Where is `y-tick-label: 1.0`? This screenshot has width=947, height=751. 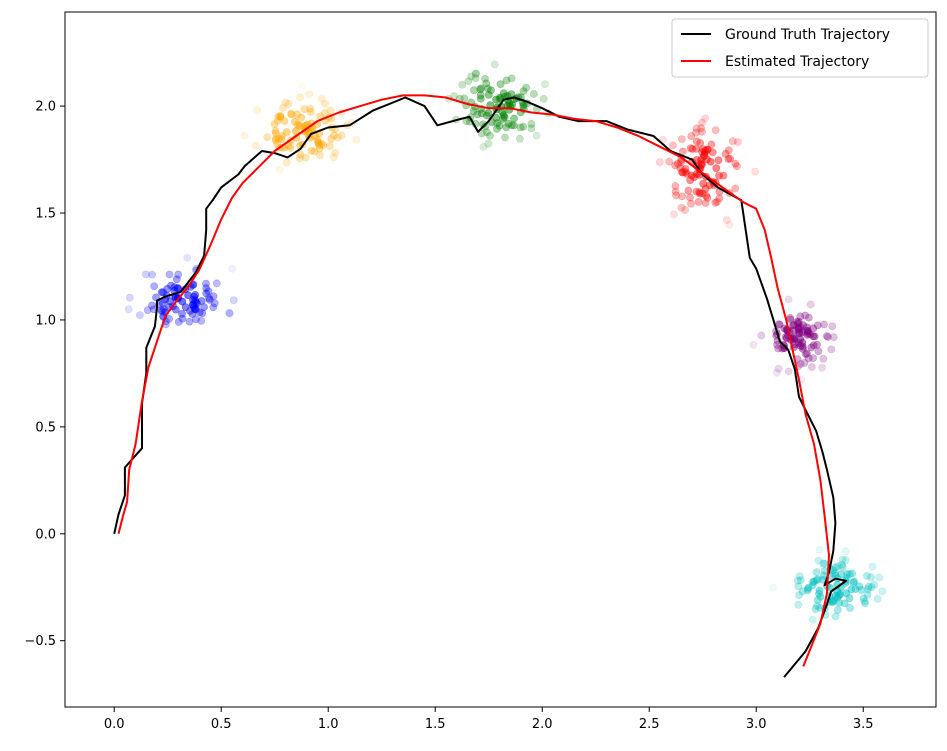
y-tick-label: 1.0 is located at coordinates (45, 320).